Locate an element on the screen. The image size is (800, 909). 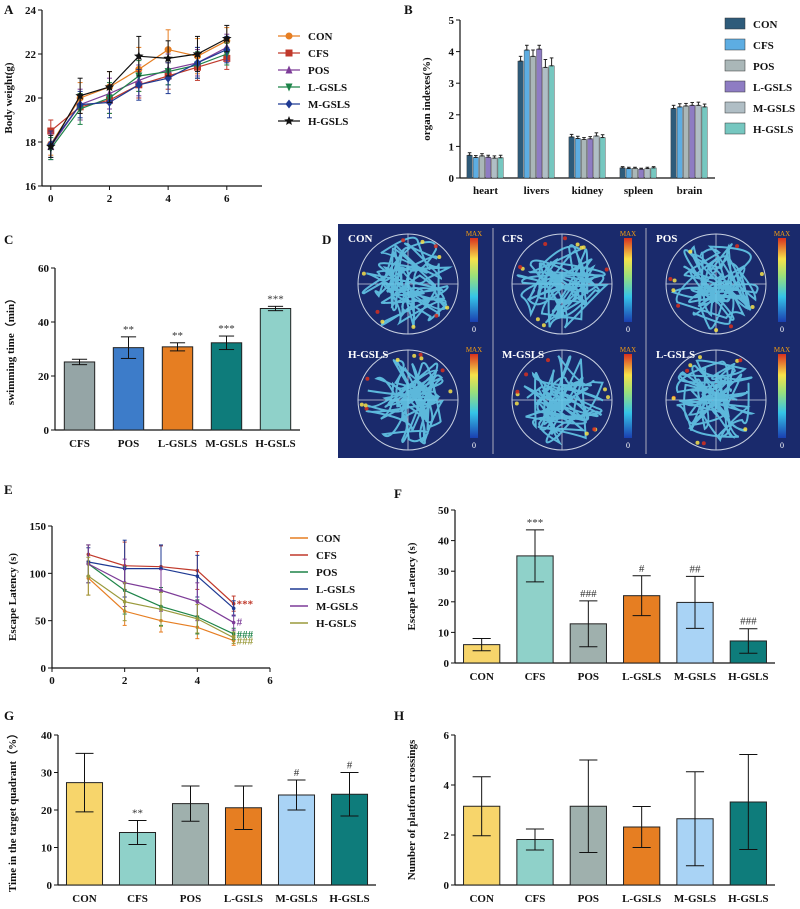
x-tick-label: brain is located at coordinates (690, 191).